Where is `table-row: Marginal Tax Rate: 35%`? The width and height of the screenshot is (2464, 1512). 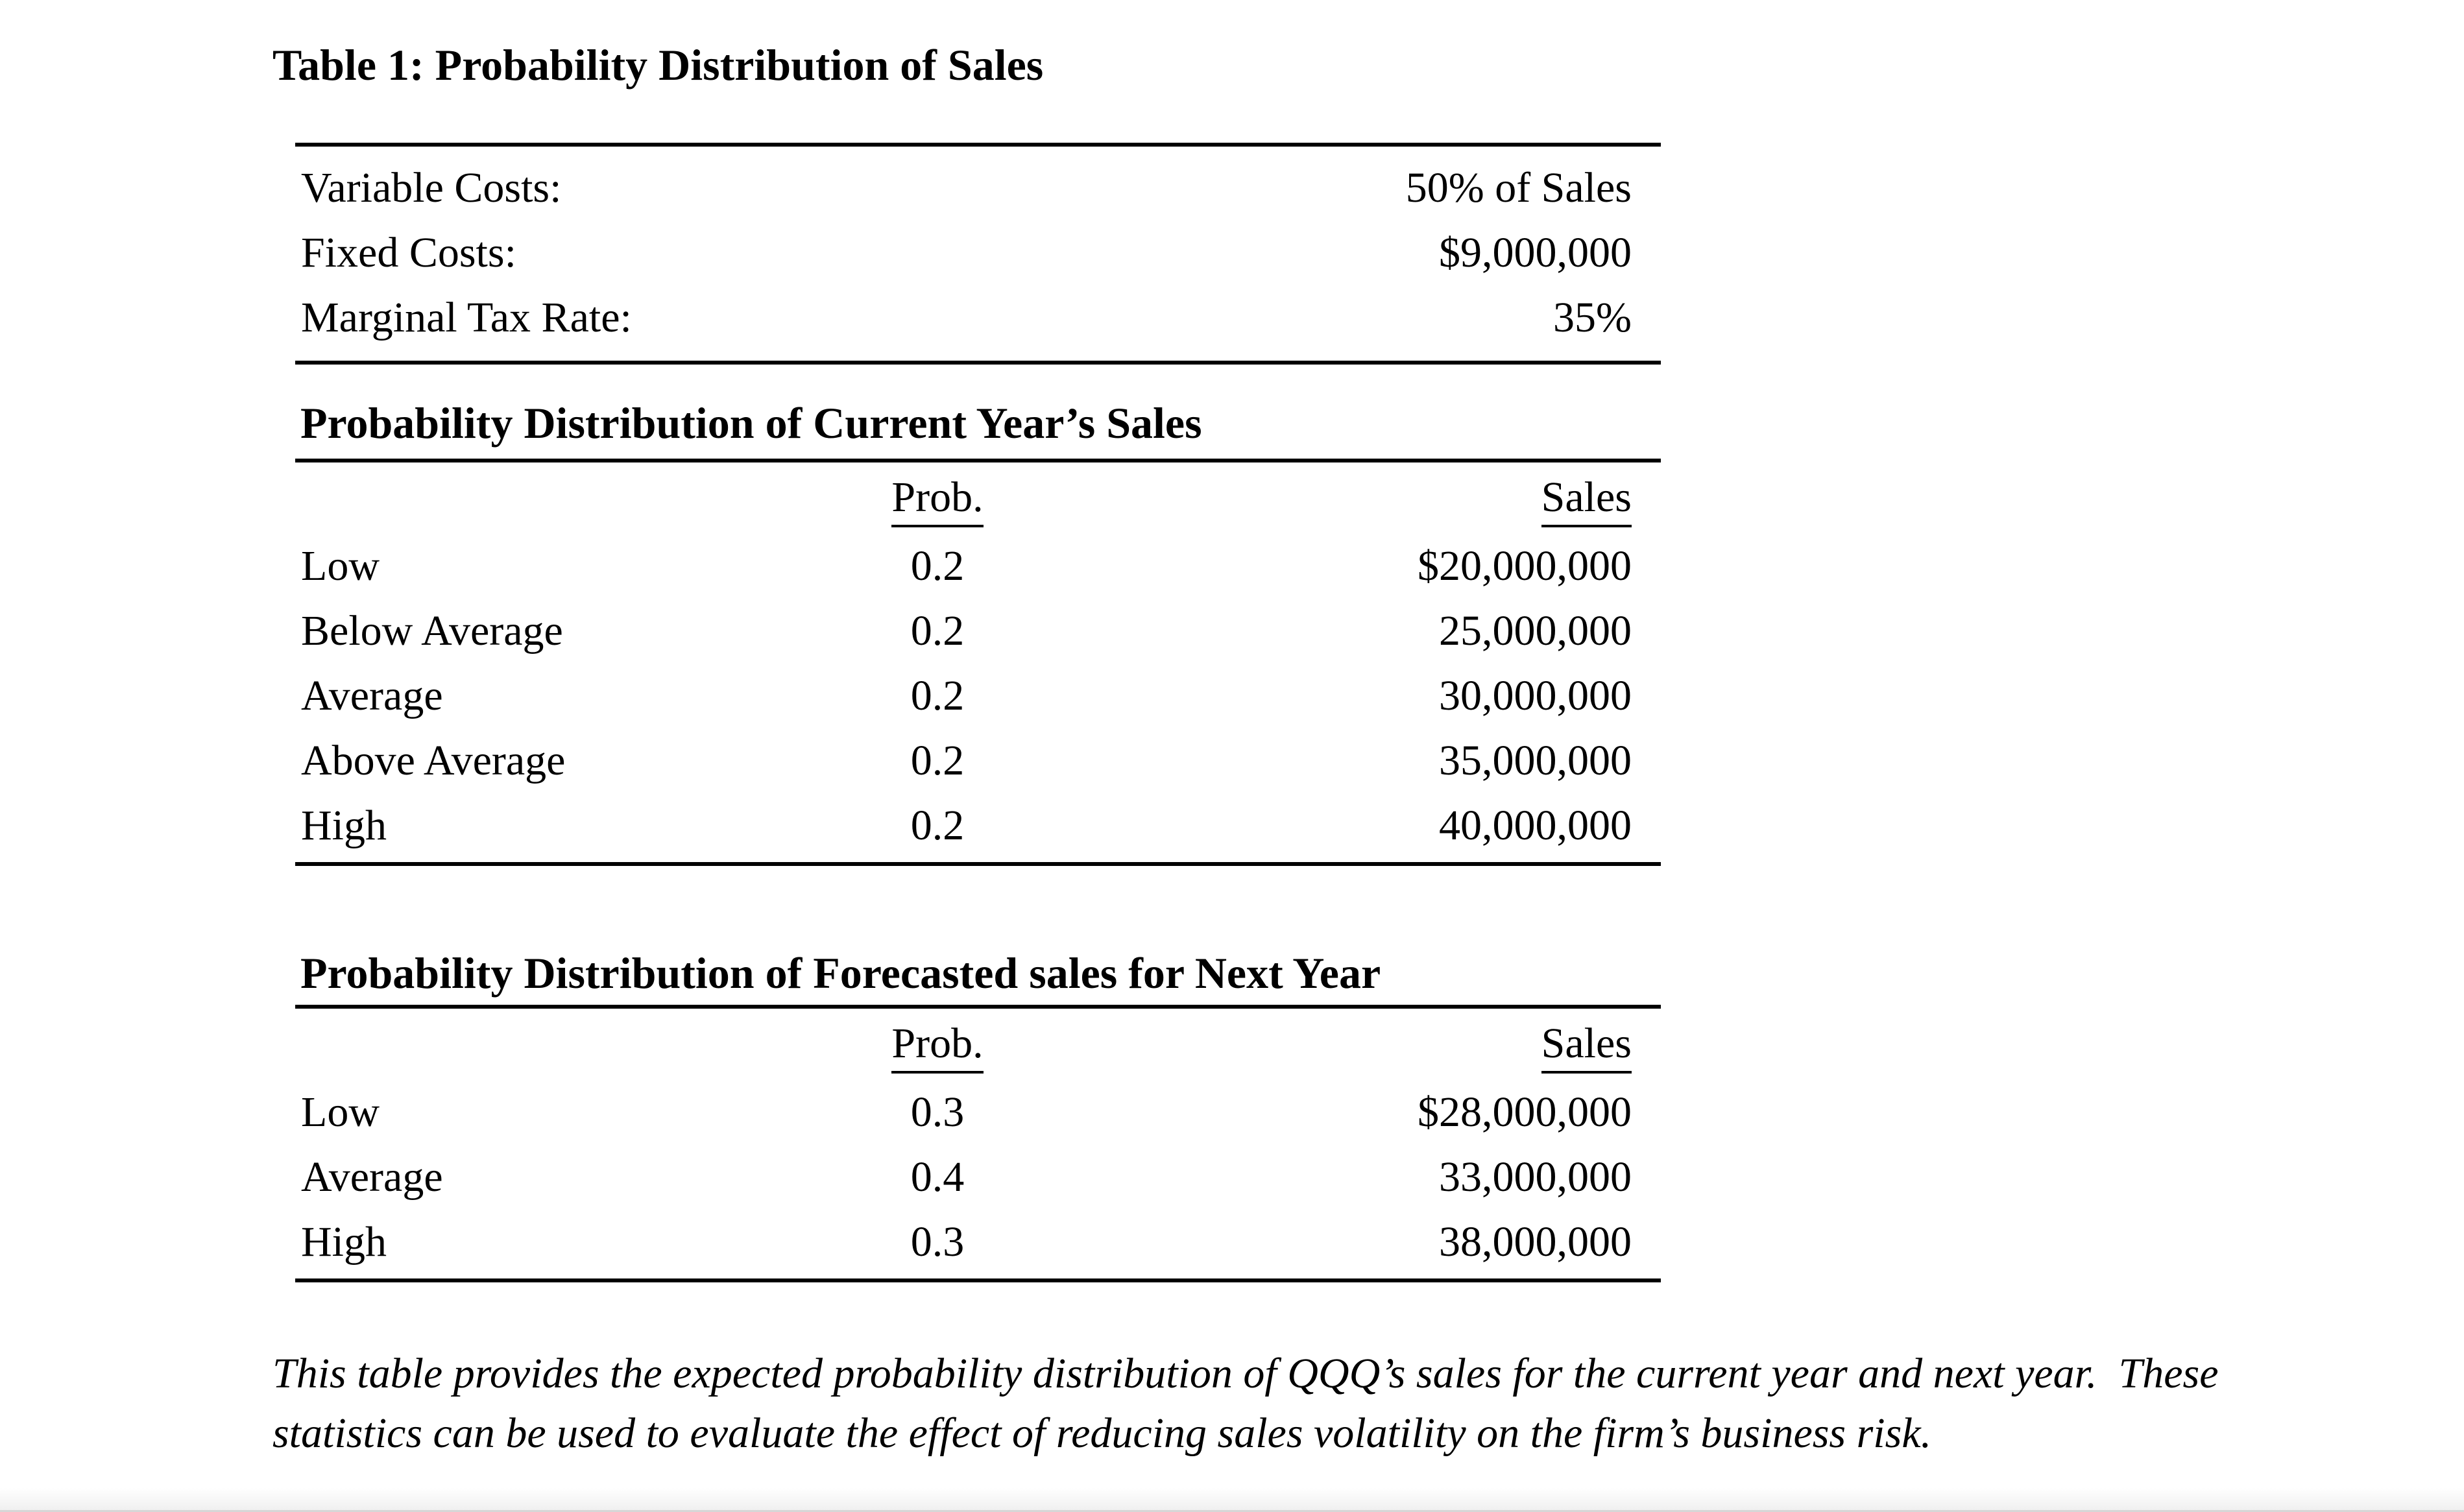
table-row: Marginal Tax Rate: 35% is located at coordinates (978, 318).